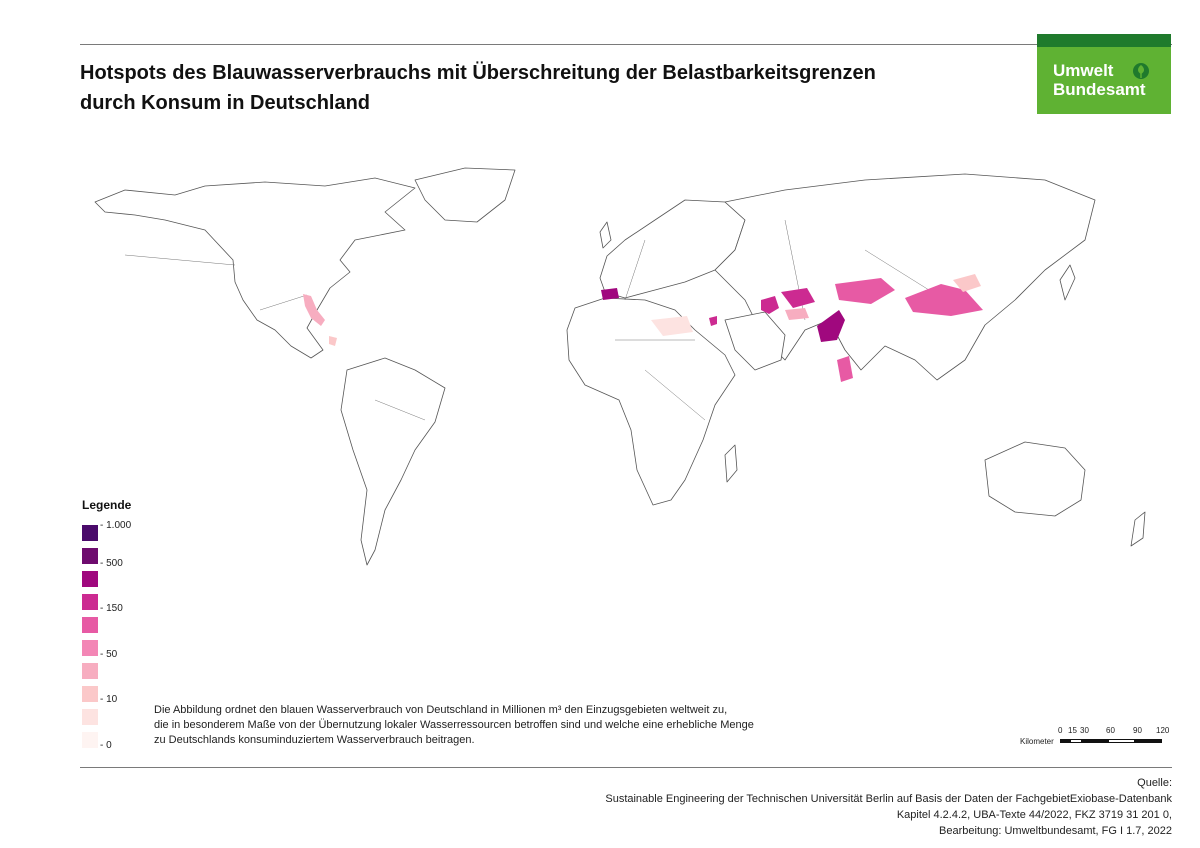  Describe the element at coordinates (967, 283) in the screenshot. I see `hotspot-north-china` at that location.